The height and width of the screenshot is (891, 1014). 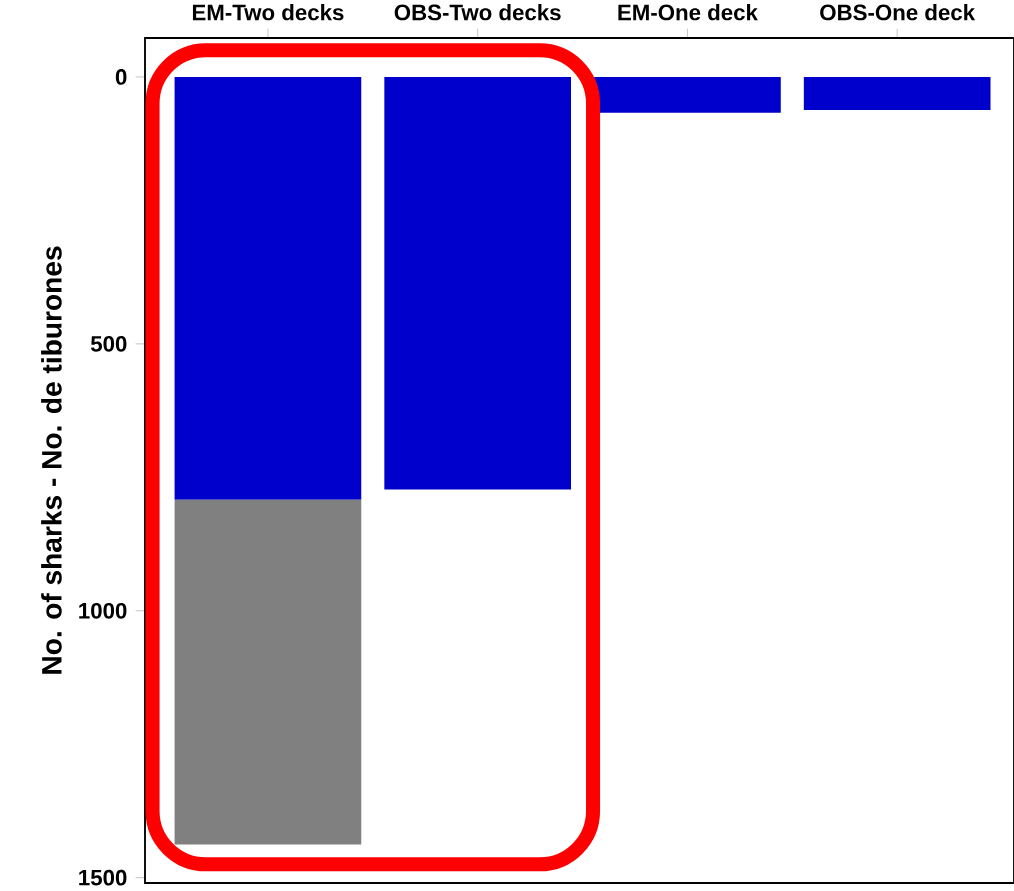 I want to click on y-tick-label: 500, so click(x=108, y=343).